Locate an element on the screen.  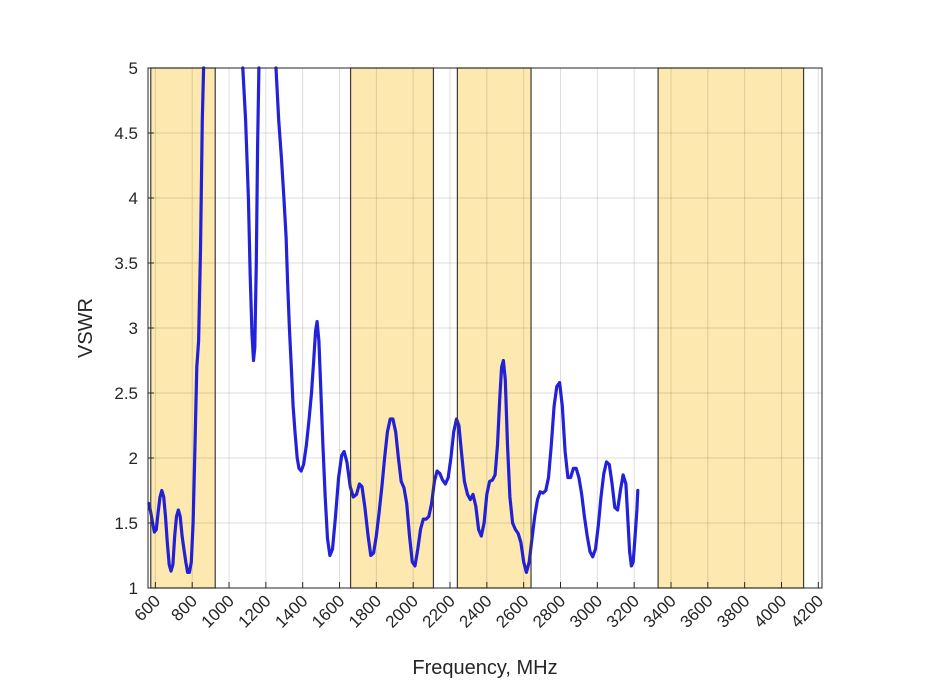
x-tick-label: 2000 is located at coordinates (402, 611).